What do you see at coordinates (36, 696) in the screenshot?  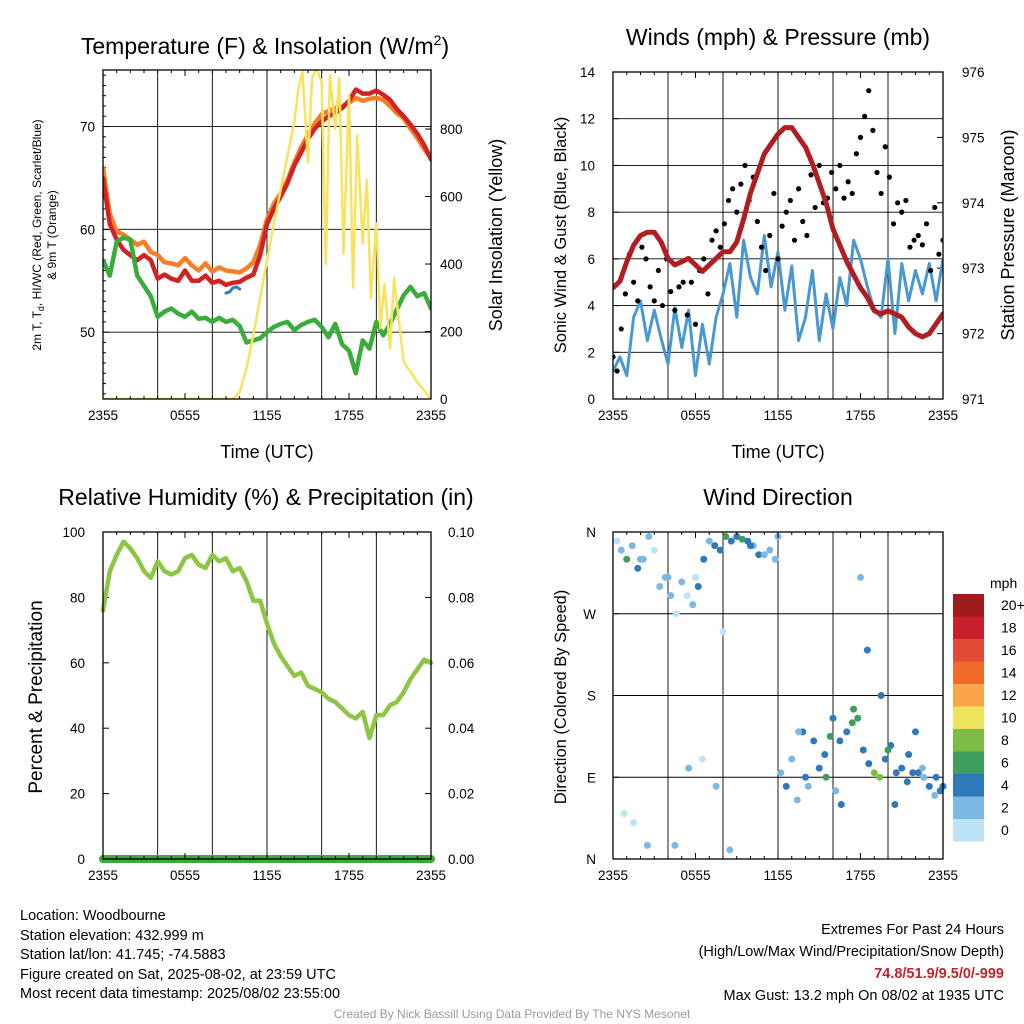 I see `humidity-y-axis-label: Percent & Precipitation` at bounding box center [36, 696].